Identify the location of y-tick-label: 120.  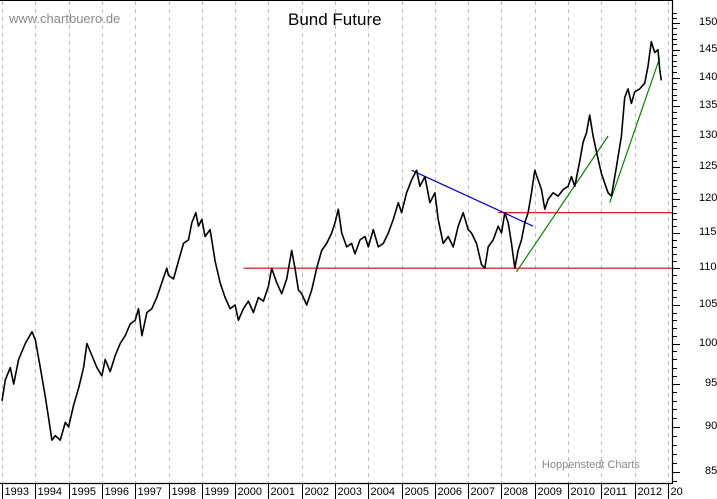
(708, 198).